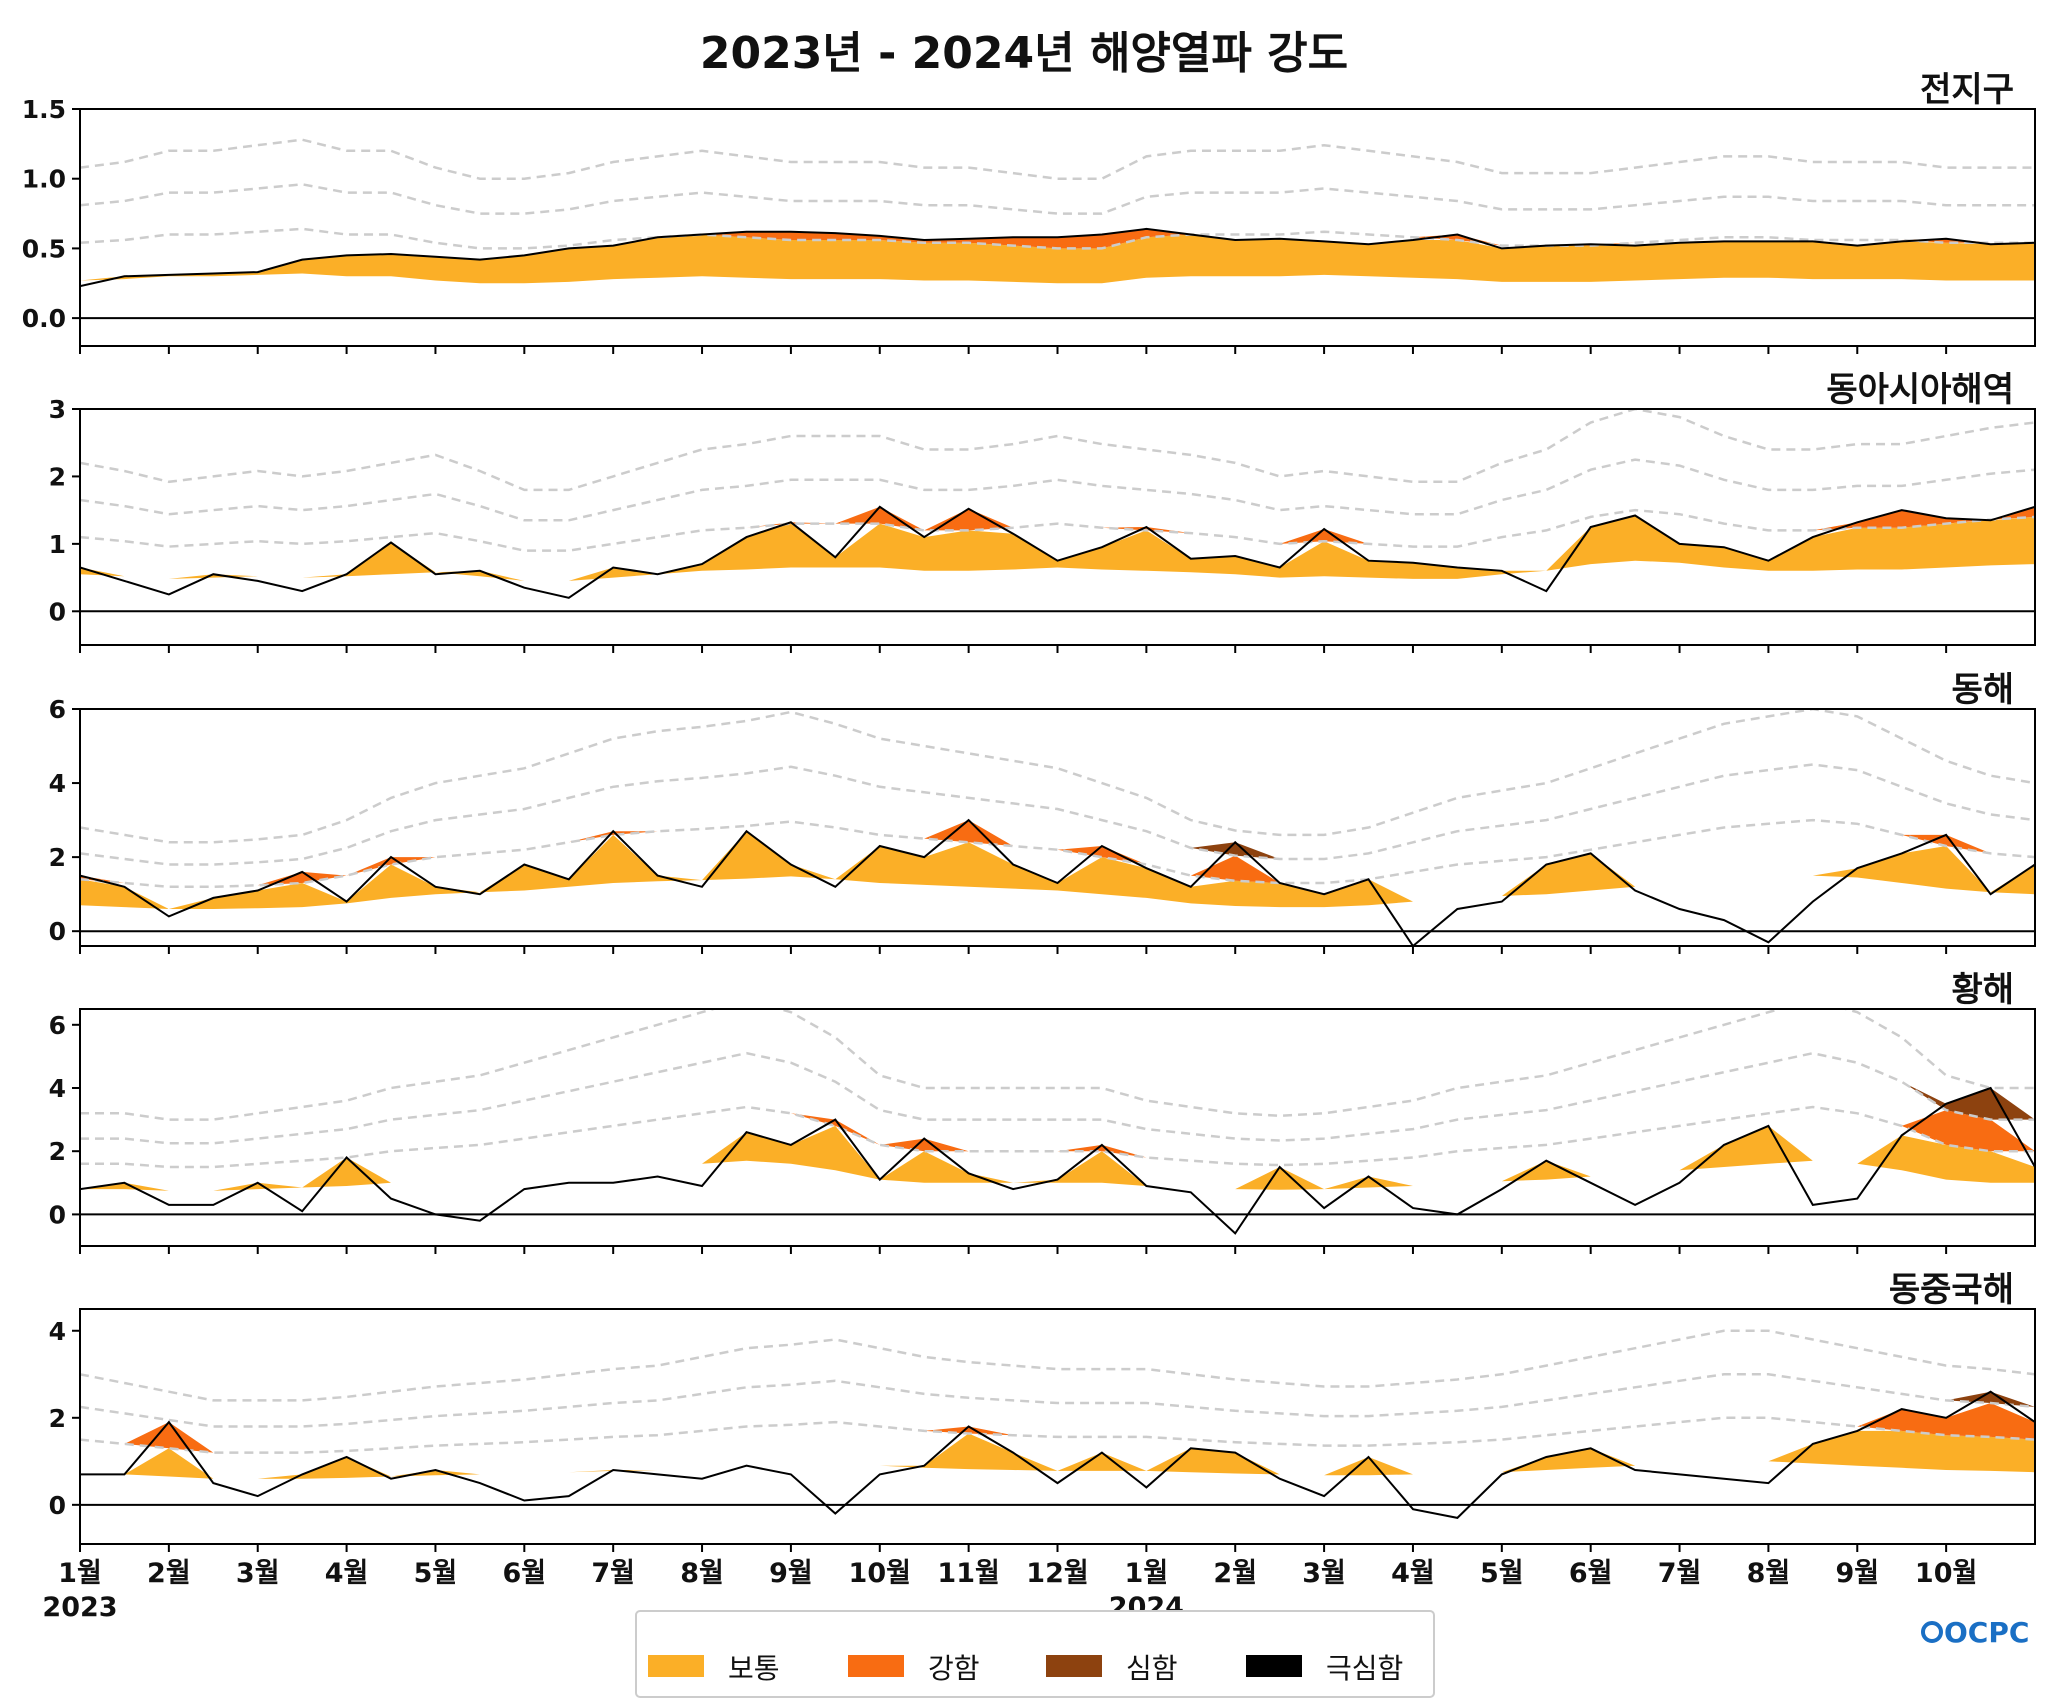 The height and width of the screenshot is (1707, 2048). Describe the element at coordinates (954, 1668) in the screenshot. I see `legend-label-strong: 강함` at that location.